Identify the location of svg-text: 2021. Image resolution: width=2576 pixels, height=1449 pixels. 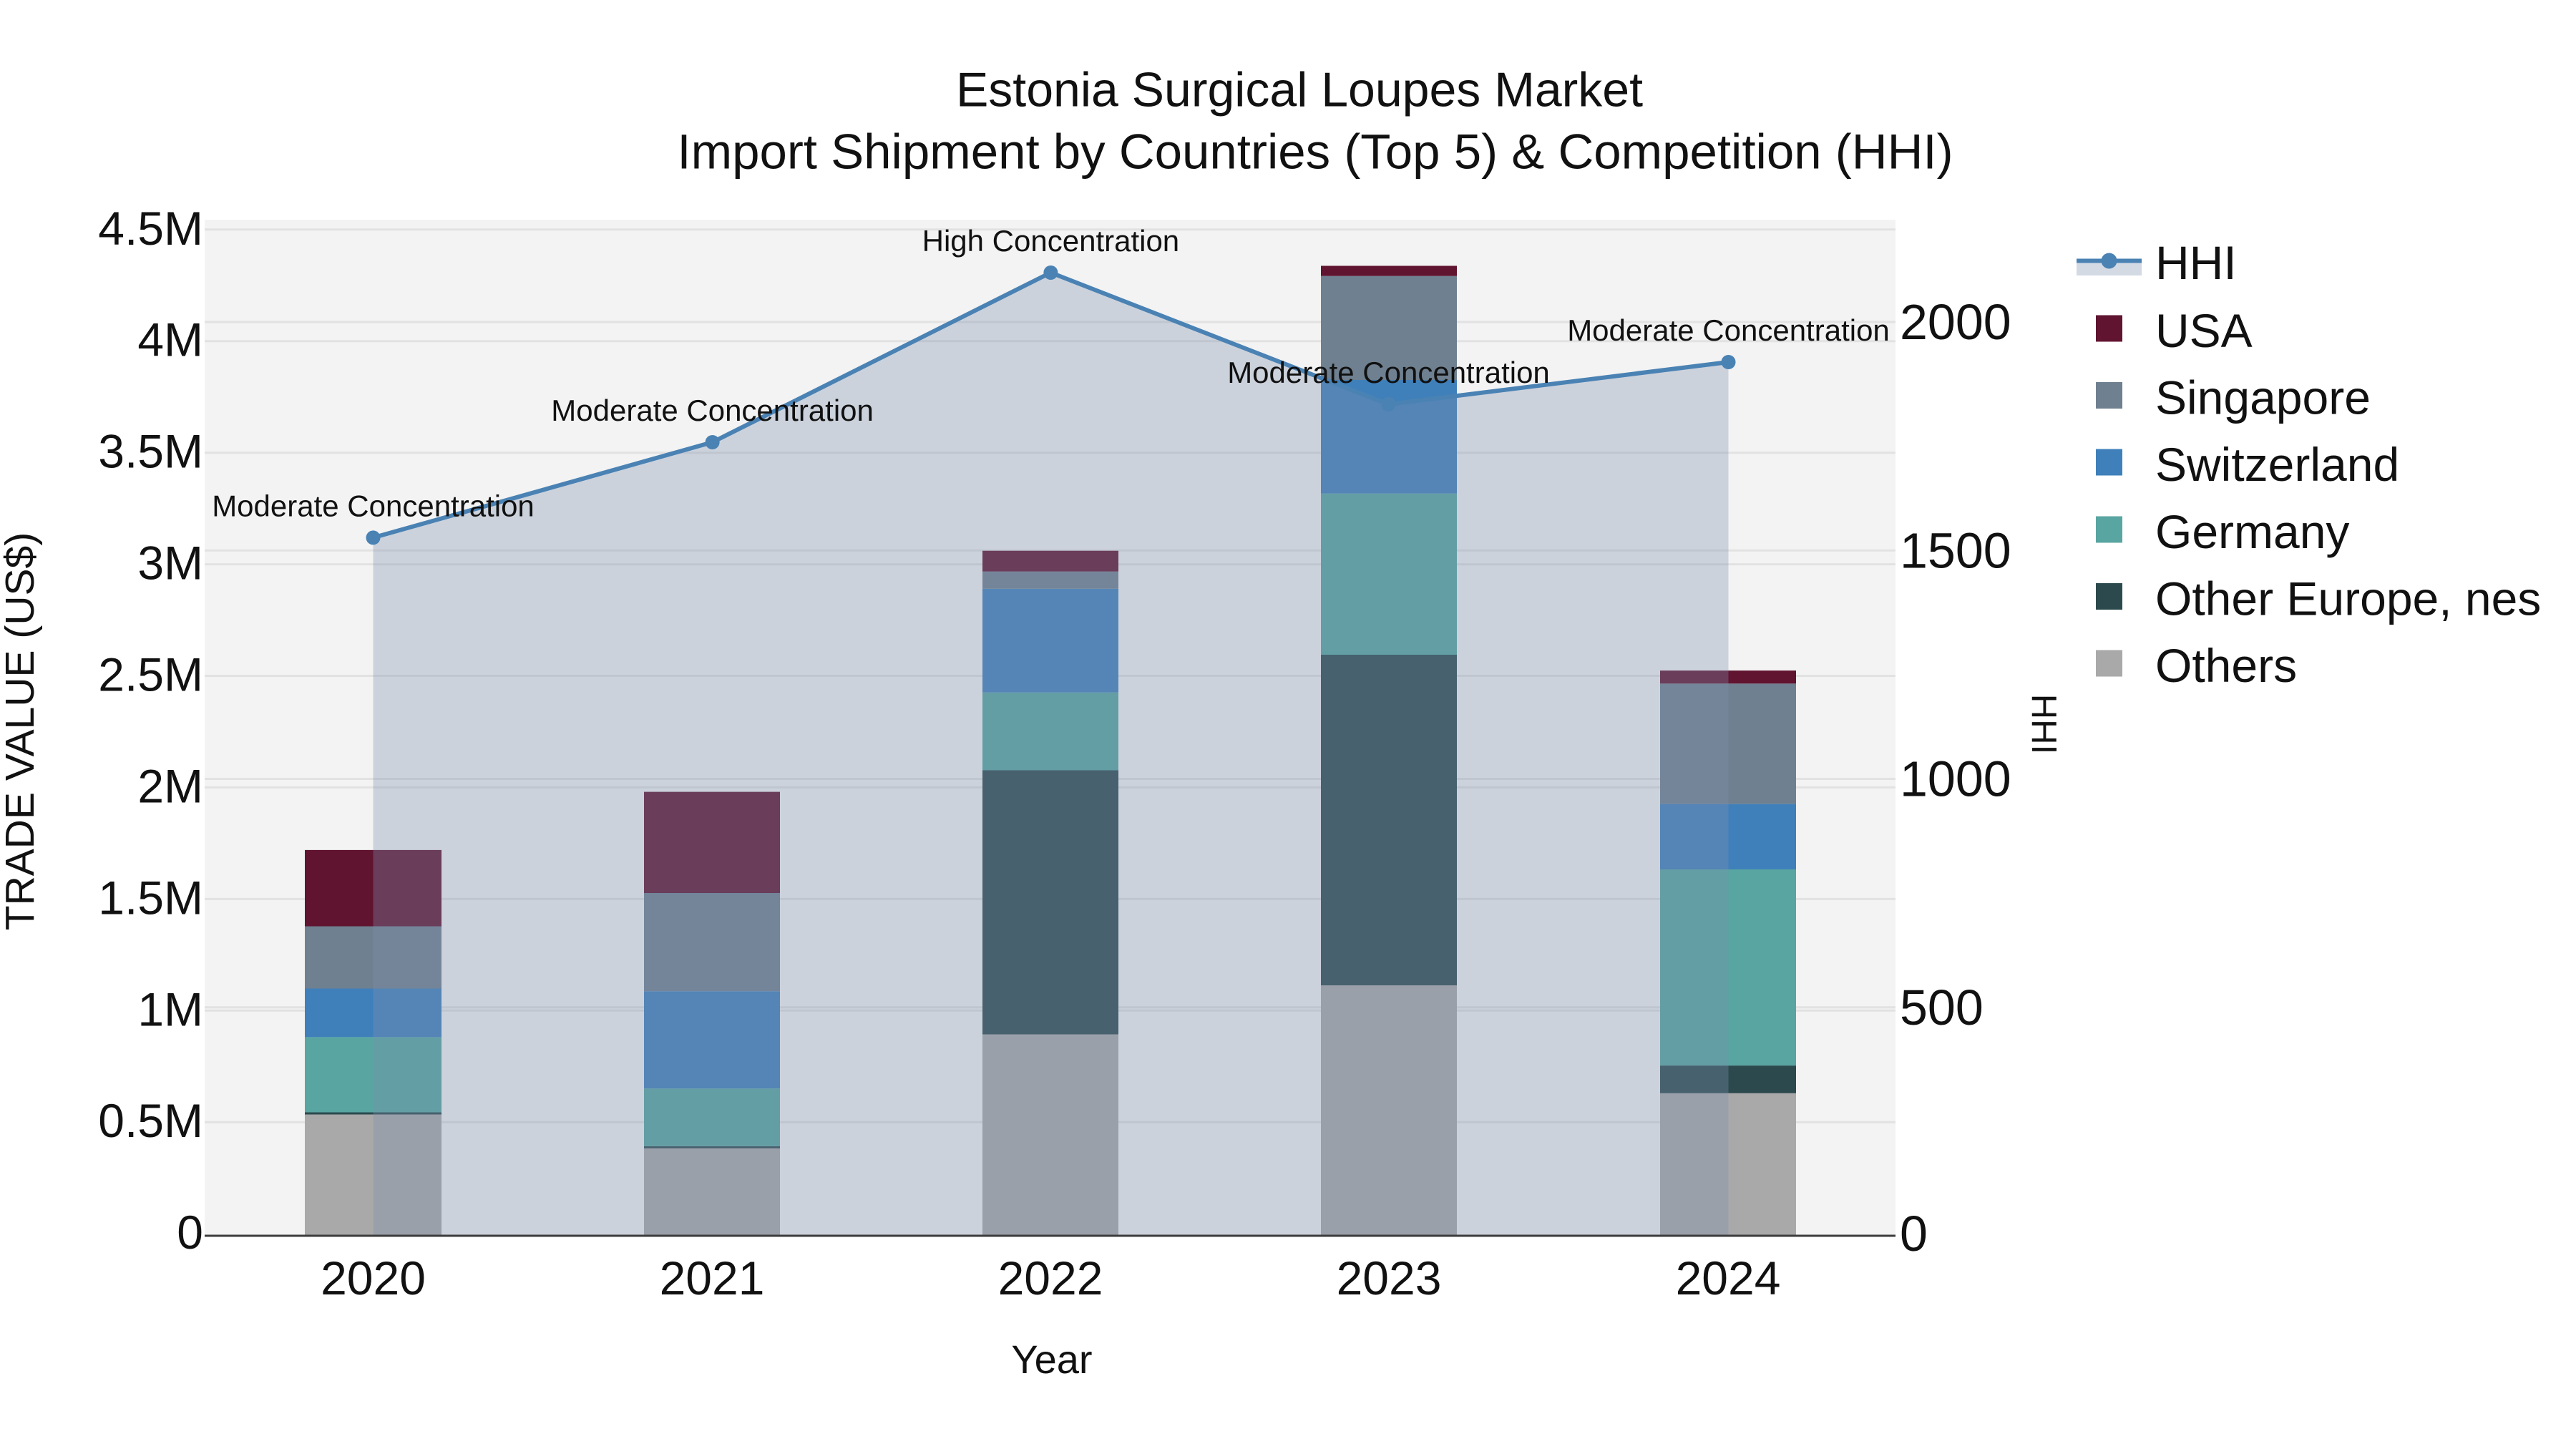
(712, 1278).